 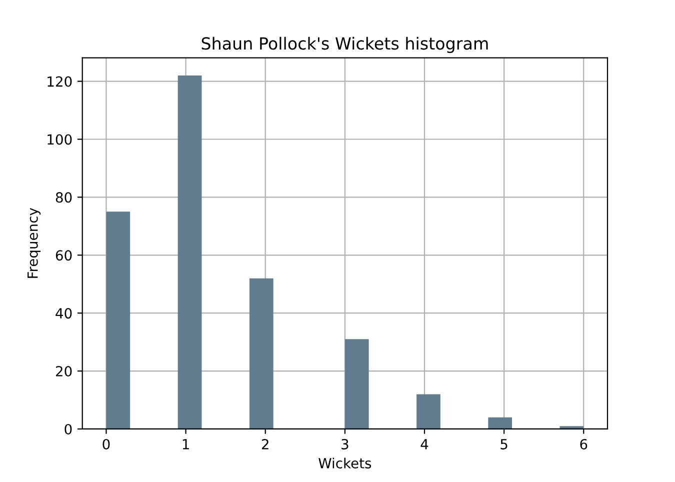 I want to click on y-tick-label: 20, so click(x=64, y=371).